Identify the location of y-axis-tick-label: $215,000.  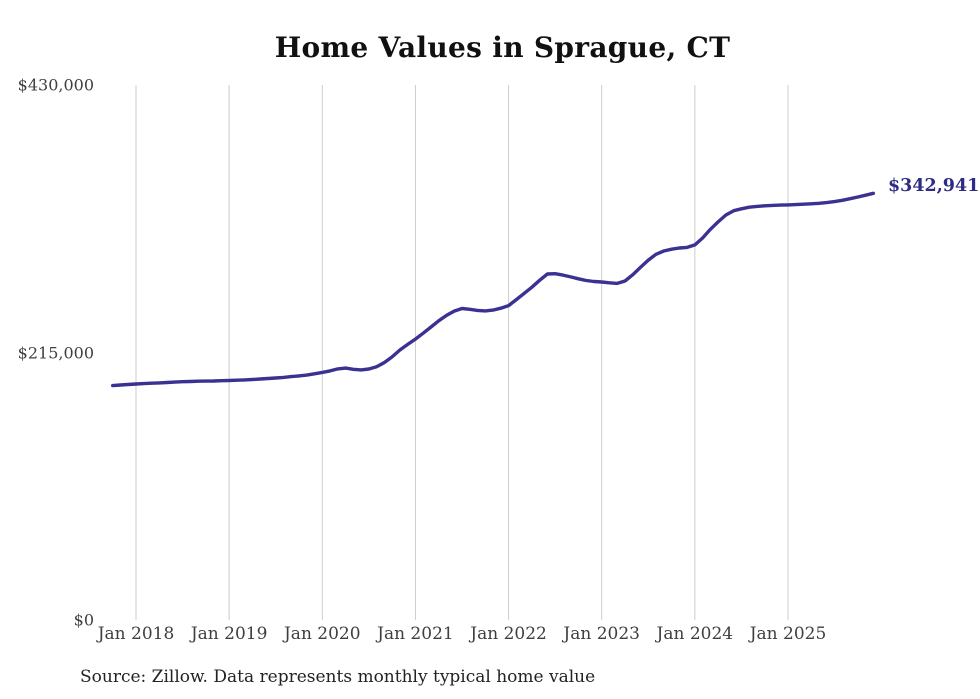
(55, 352).